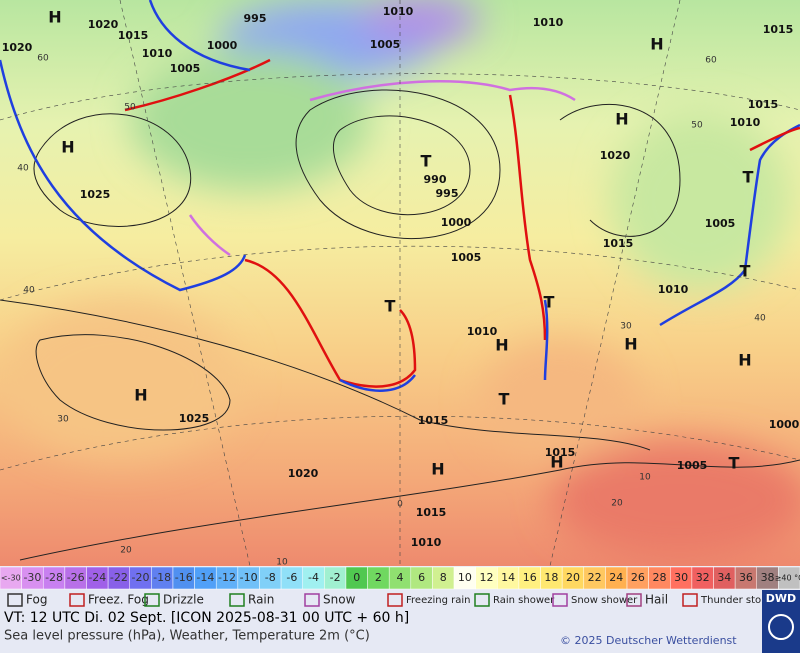 Image resolution: width=800 pixels, height=657 pixels. What do you see at coordinates (356, 577) in the screenshot?
I see `scale-label: 0` at bounding box center [356, 577].